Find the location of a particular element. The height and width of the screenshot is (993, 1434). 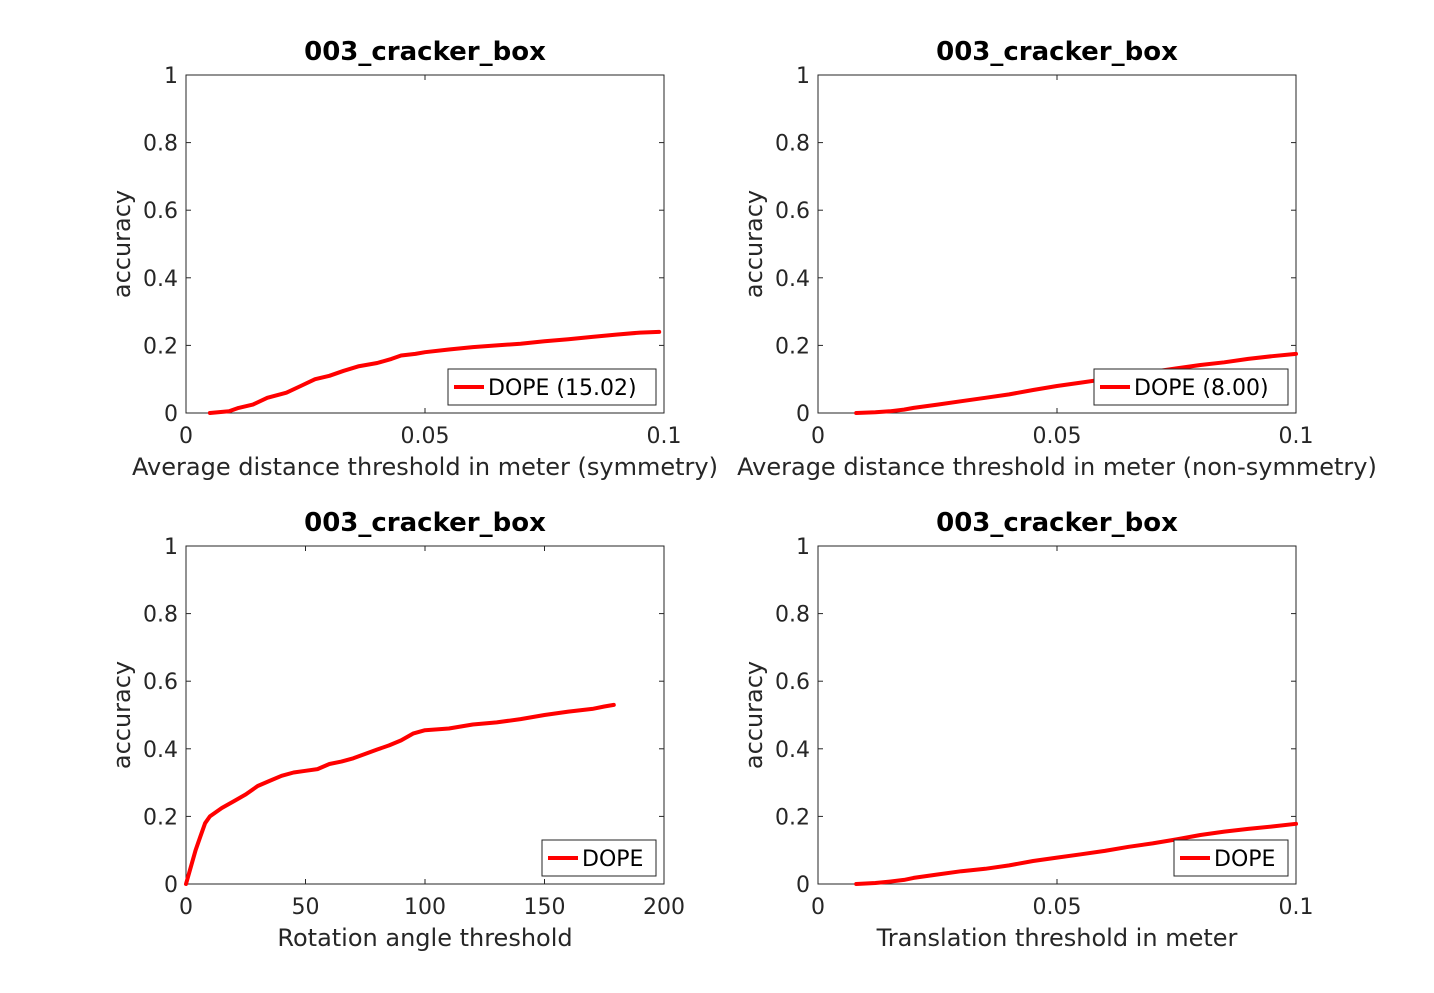

x-tick-label: 200 is located at coordinates (664, 907).